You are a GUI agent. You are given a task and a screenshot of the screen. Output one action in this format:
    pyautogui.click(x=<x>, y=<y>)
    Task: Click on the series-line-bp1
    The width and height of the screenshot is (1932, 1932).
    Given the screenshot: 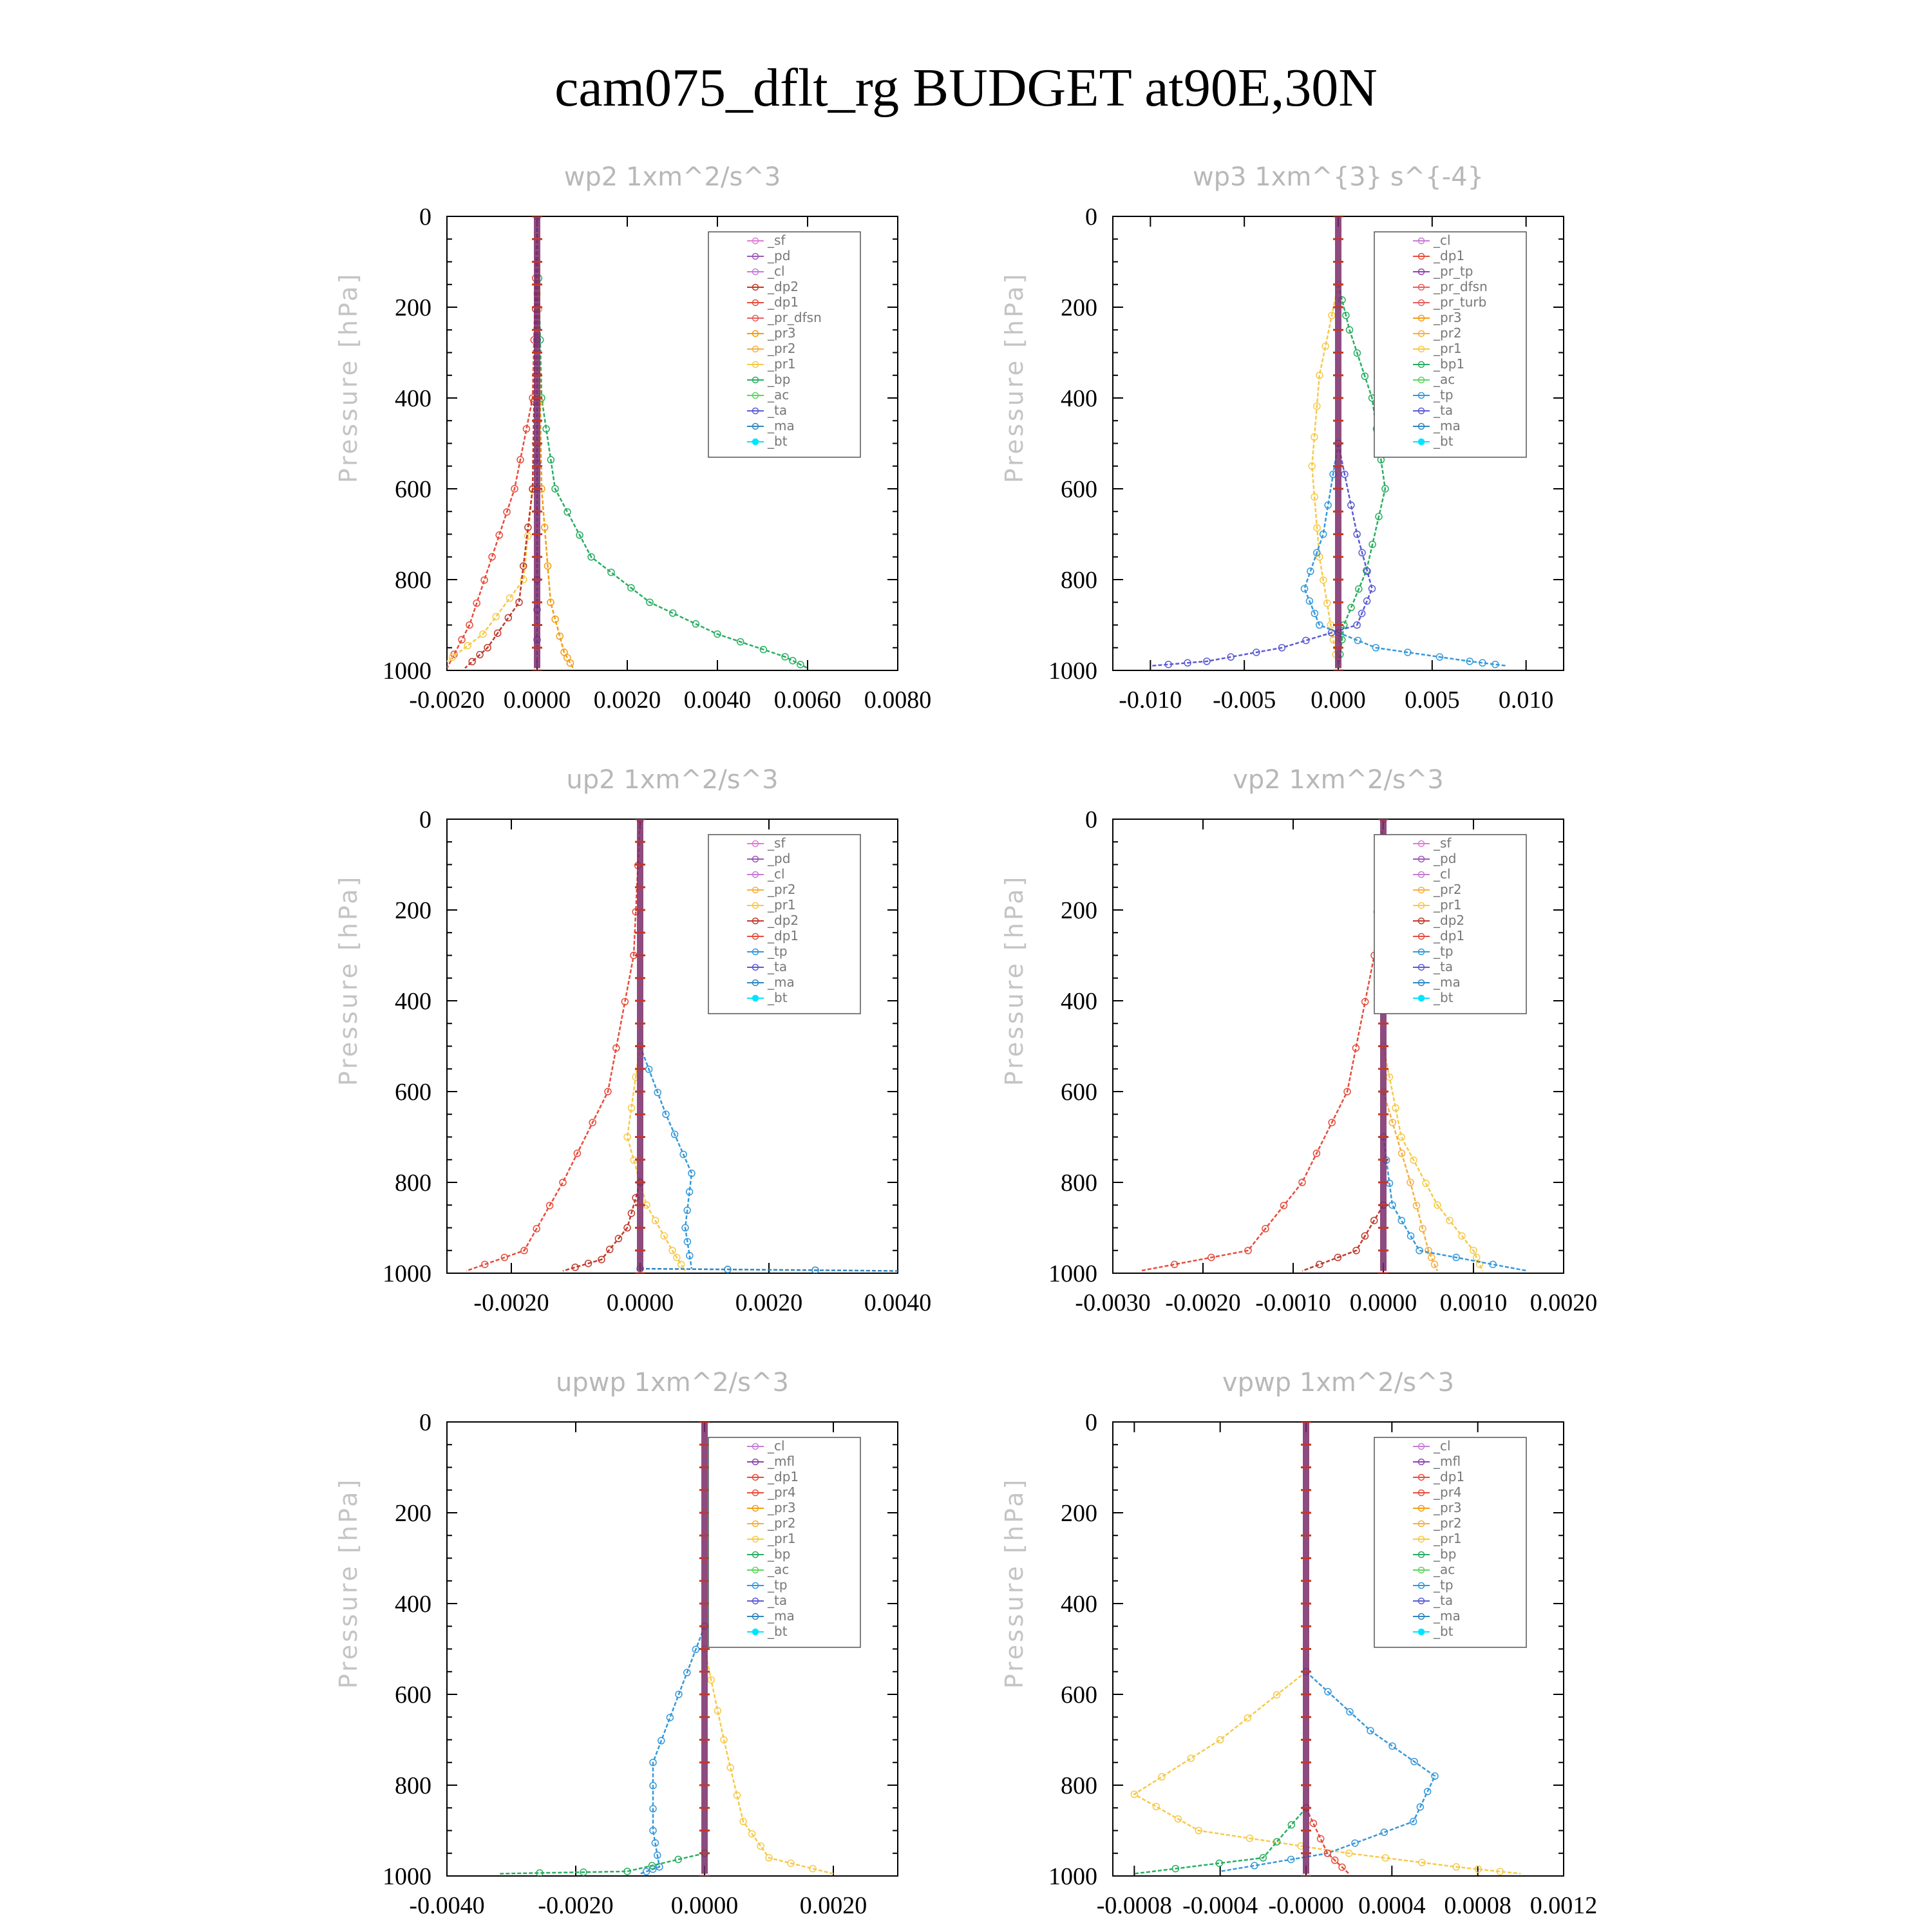 What is the action you would take?
    pyautogui.click(x=1362, y=476)
    